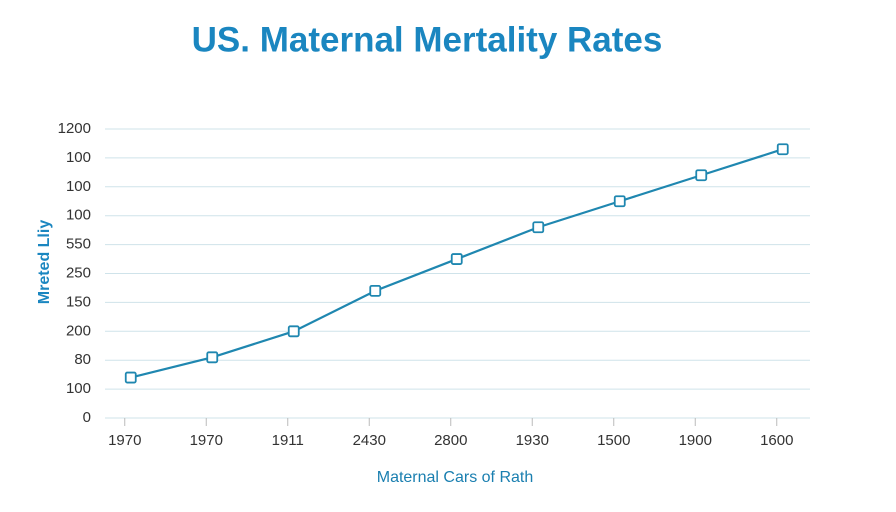 Image resolution: width=896 pixels, height=512 pixels. I want to click on chart-title: US. Maternal Mertality Rates, so click(427, 39).